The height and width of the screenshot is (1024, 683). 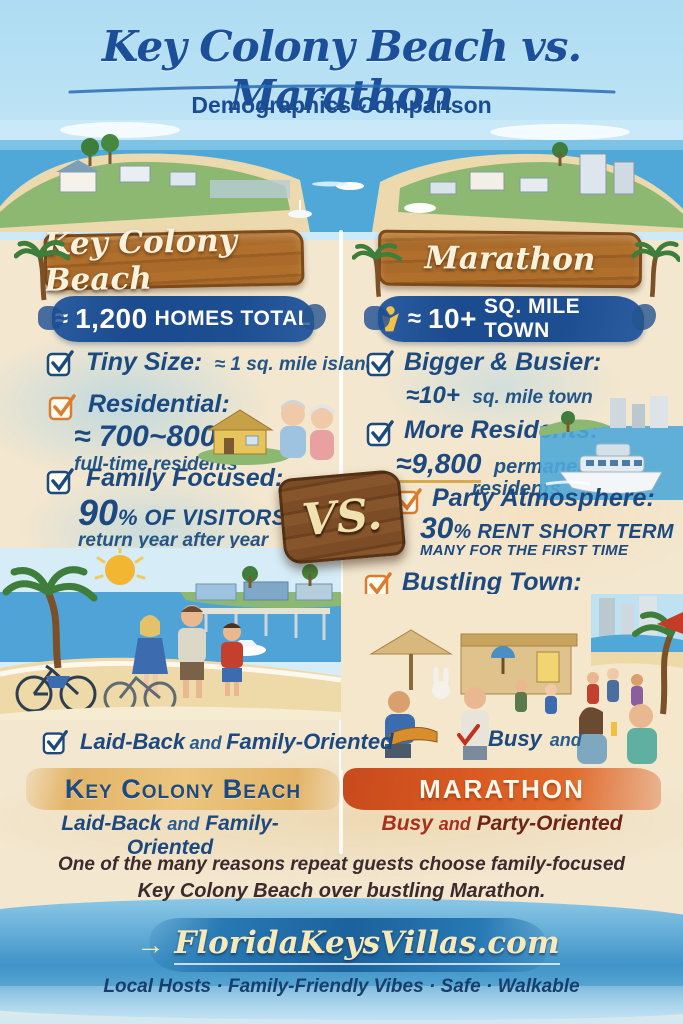 I want to click on value-number: ≈10+, so click(x=433, y=395).